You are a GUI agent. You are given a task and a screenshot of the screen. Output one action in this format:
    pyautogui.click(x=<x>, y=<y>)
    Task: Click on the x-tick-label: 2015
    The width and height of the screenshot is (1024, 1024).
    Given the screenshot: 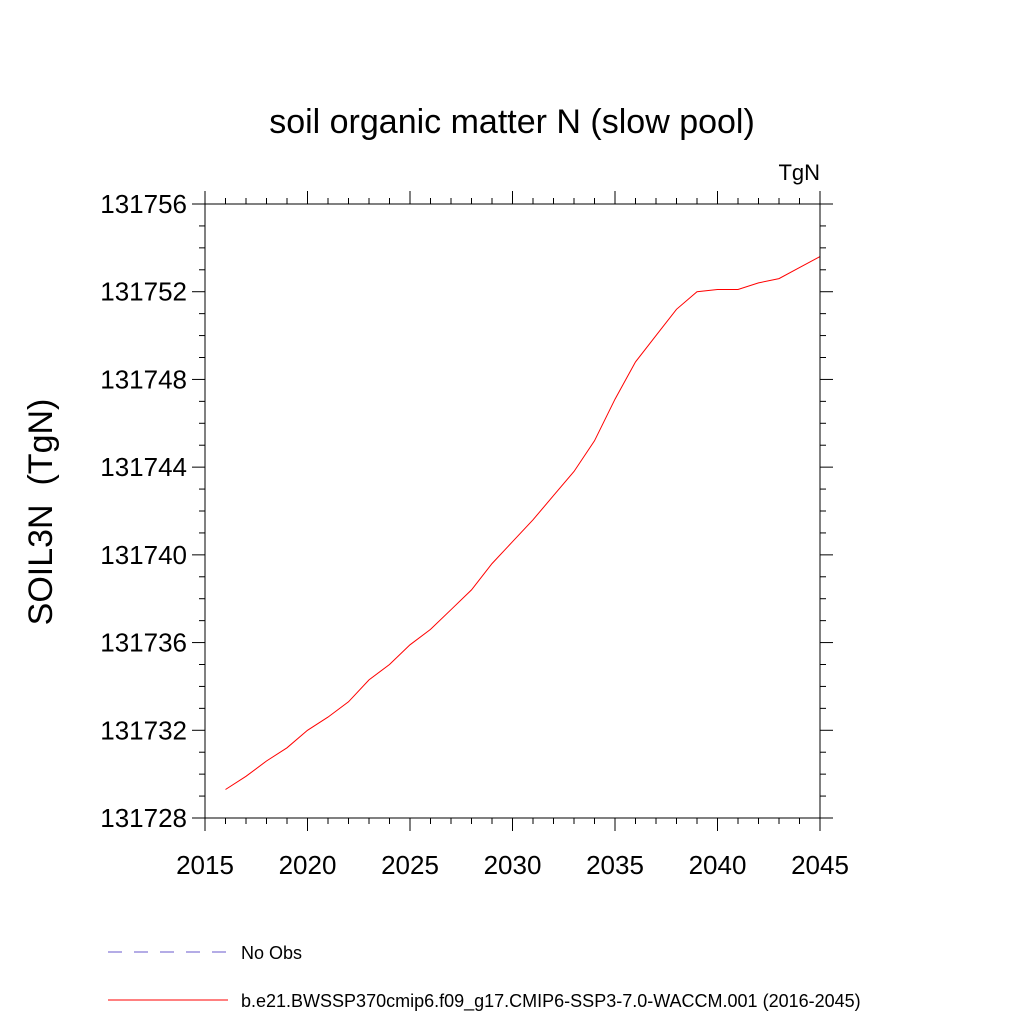 What is the action you would take?
    pyautogui.click(x=205, y=865)
    